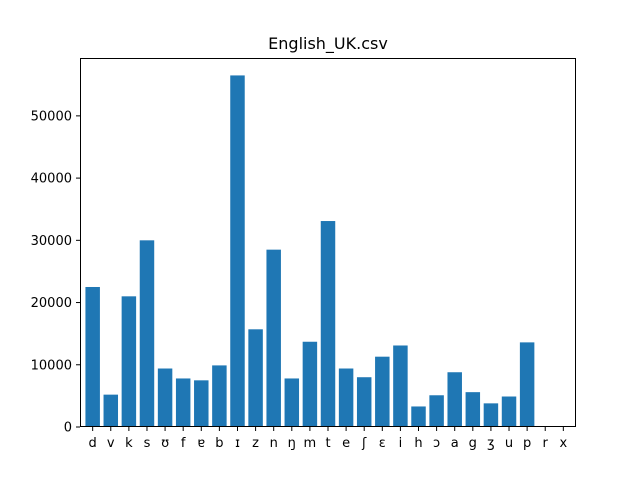 This screenshot has height=480, width=640. I want to click on x-tick-label: h, so click(418, 443).